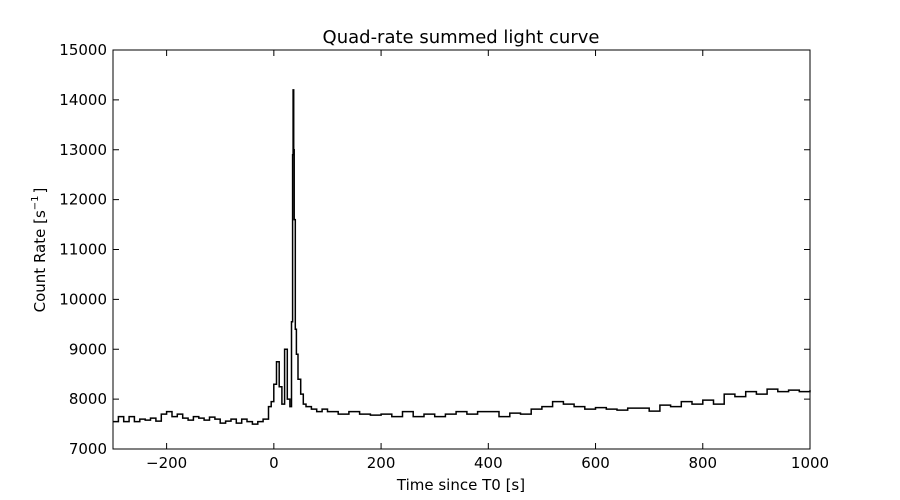  What do you see at coordinates (83, 150) in the screenshot?
I see `y-tick-label: 13000` at bounding box center [83, 150].